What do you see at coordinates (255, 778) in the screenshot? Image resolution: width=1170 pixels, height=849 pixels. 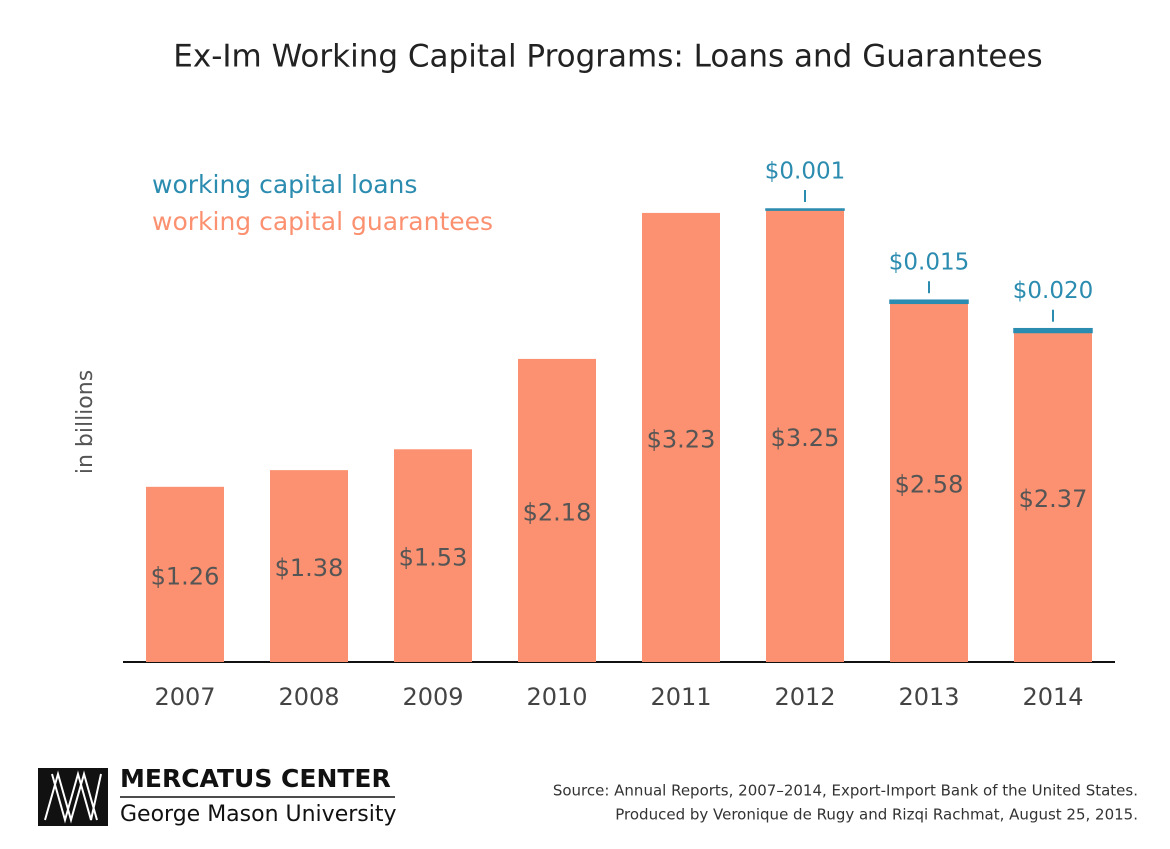 I see `logo-title: MERCATUS CENTER` at bounding box center [255, 778].